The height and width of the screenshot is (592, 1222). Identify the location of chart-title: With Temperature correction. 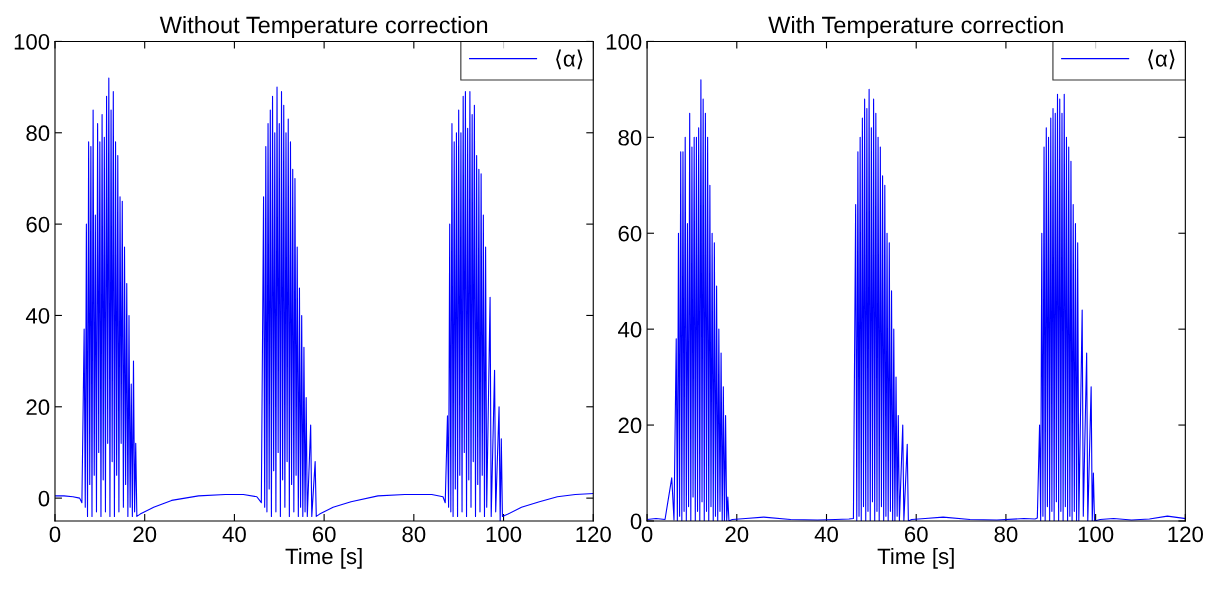
(915, 27).